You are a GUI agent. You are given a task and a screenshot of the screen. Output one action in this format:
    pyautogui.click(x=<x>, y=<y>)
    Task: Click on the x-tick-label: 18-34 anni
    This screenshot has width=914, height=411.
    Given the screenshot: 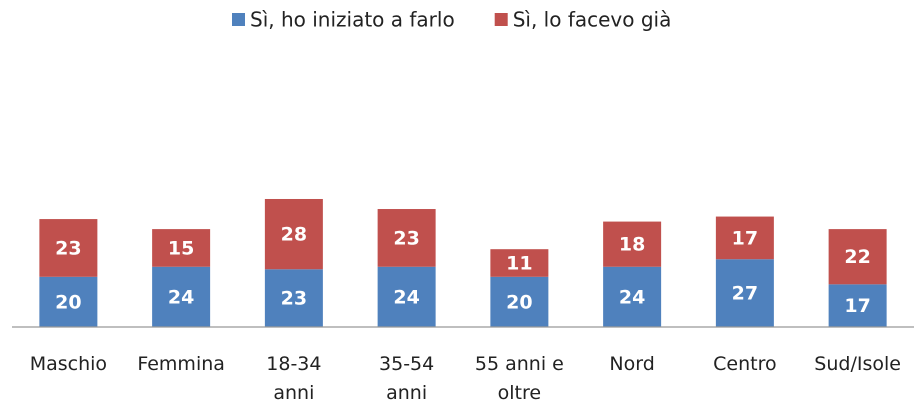 What is the action you would take?
    pyautogui.click(x=294, y=378)
    